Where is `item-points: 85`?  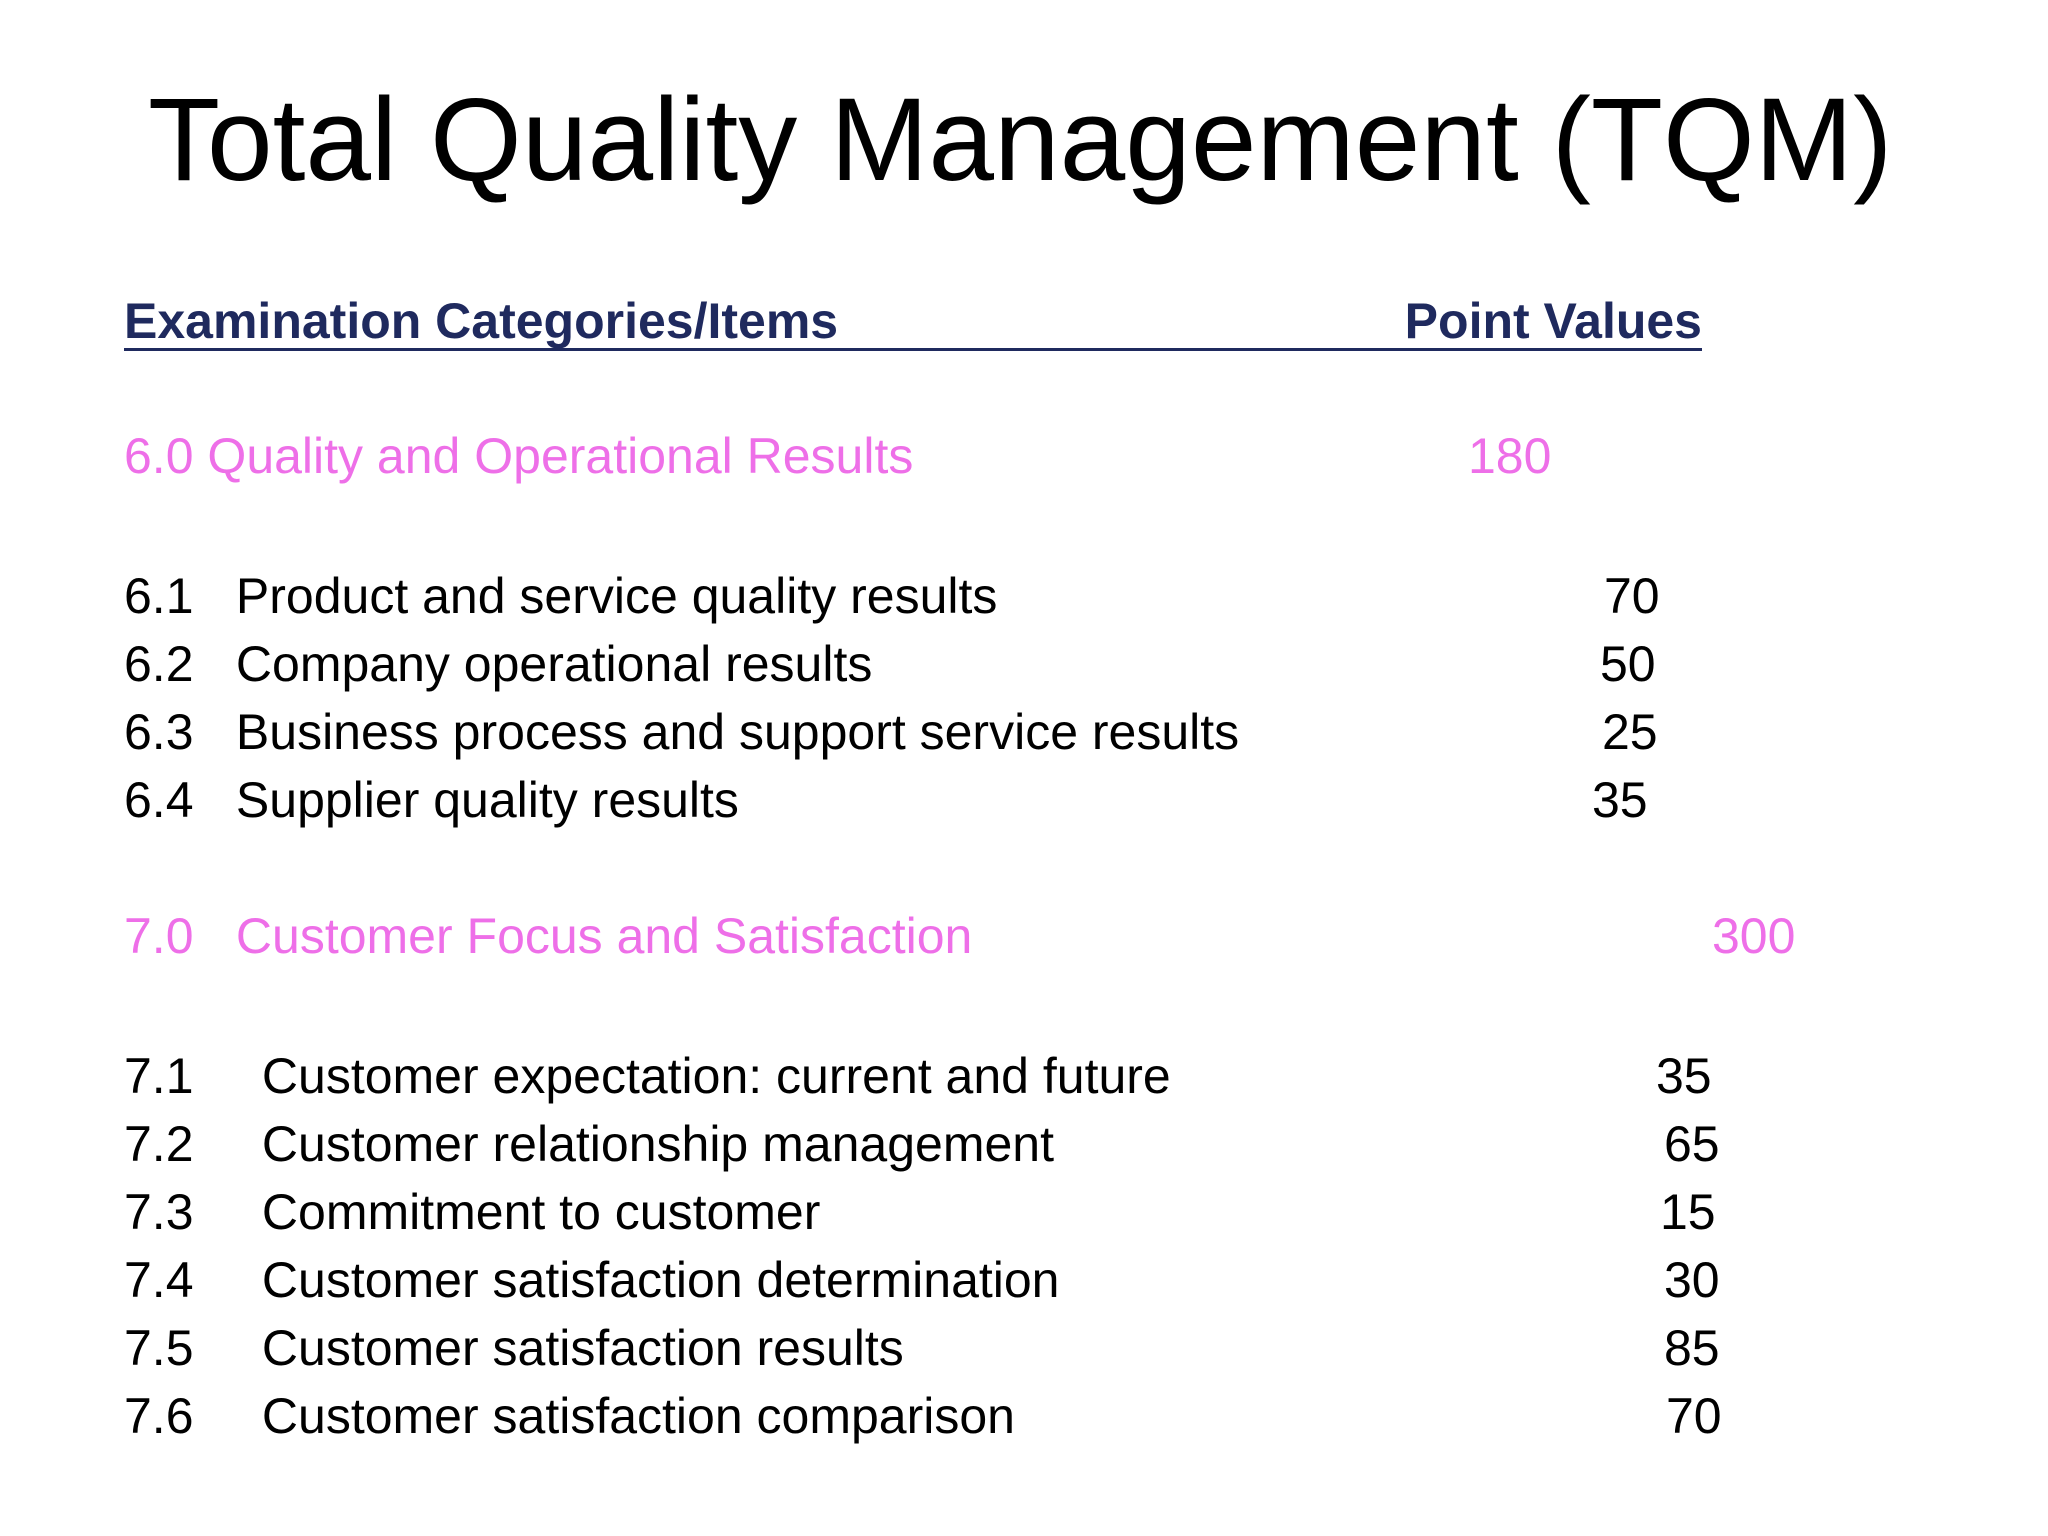 item-points: 85 is located at coordinates (1692, 1348).